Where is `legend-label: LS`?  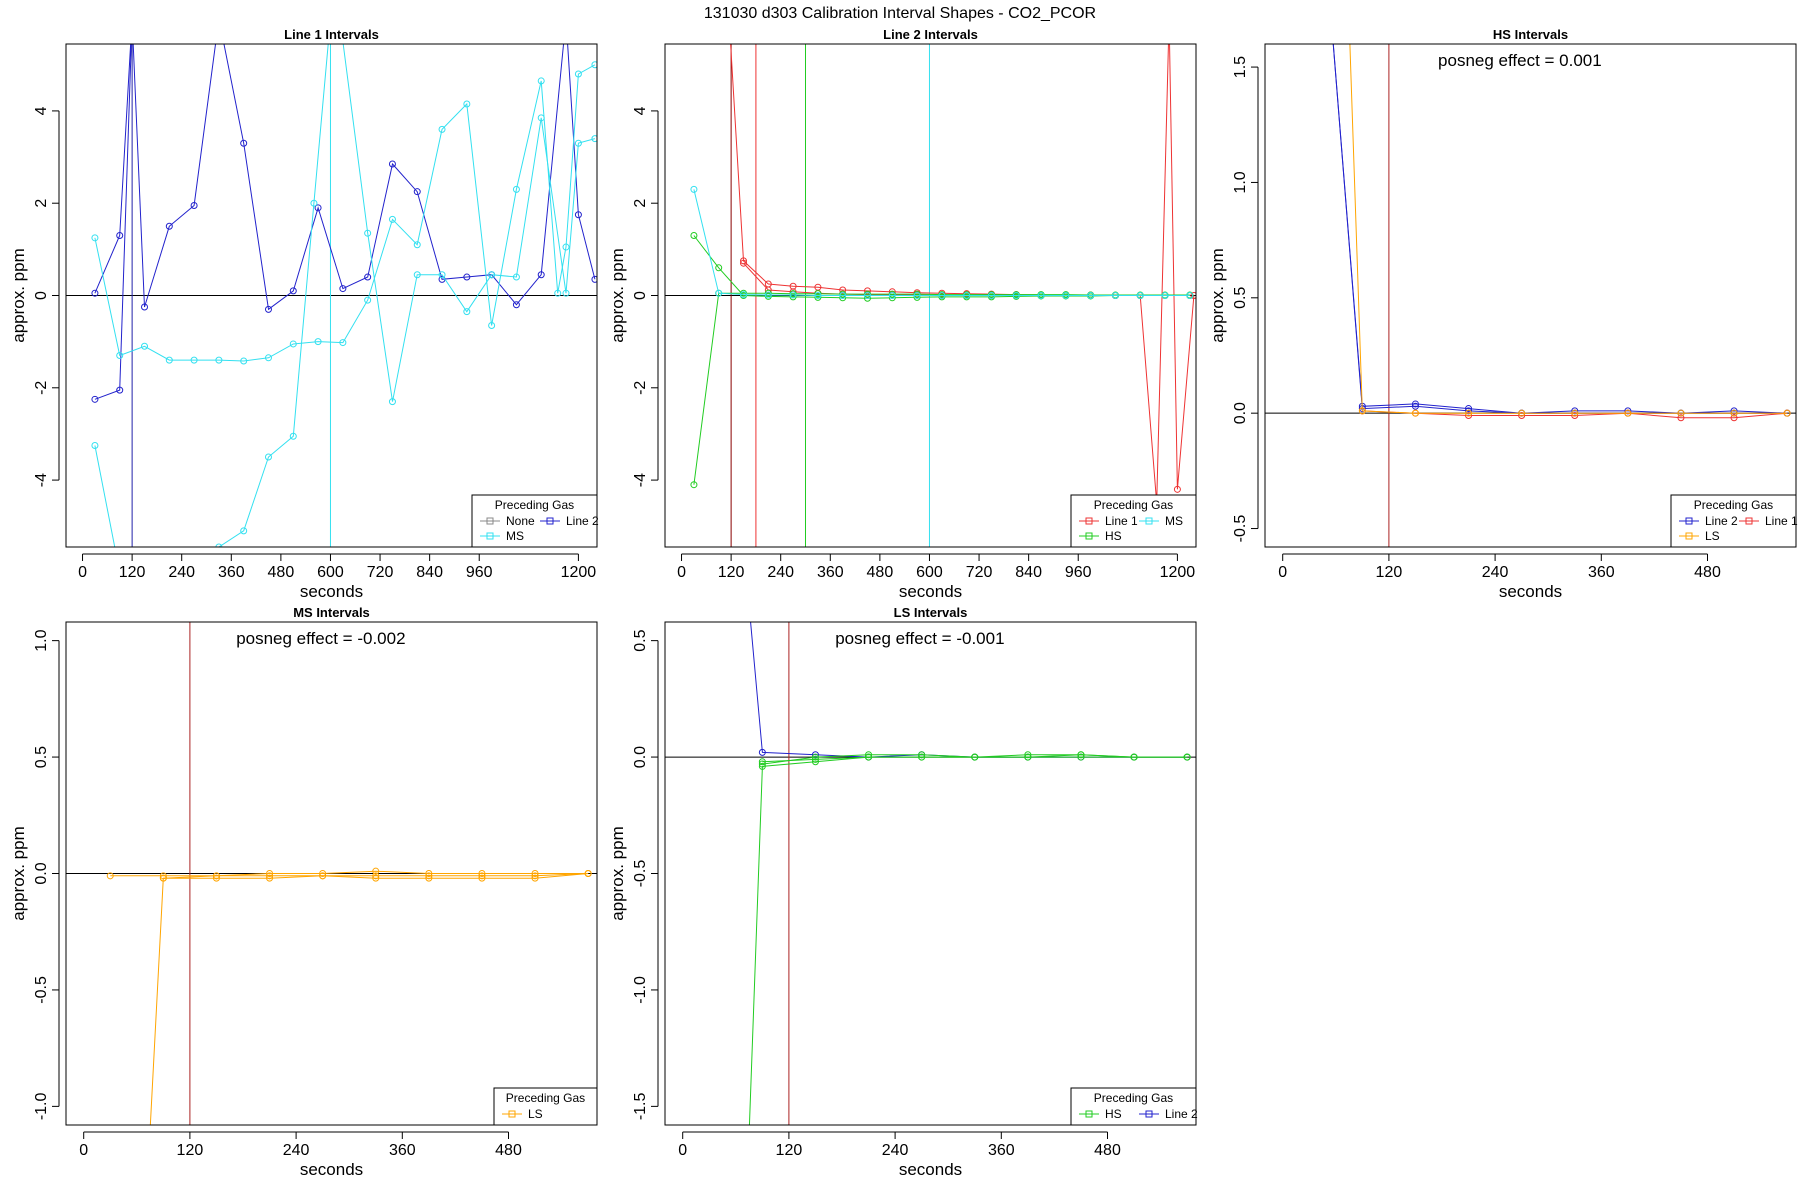 legend-label: LS is located at coordinates (1712, 536).